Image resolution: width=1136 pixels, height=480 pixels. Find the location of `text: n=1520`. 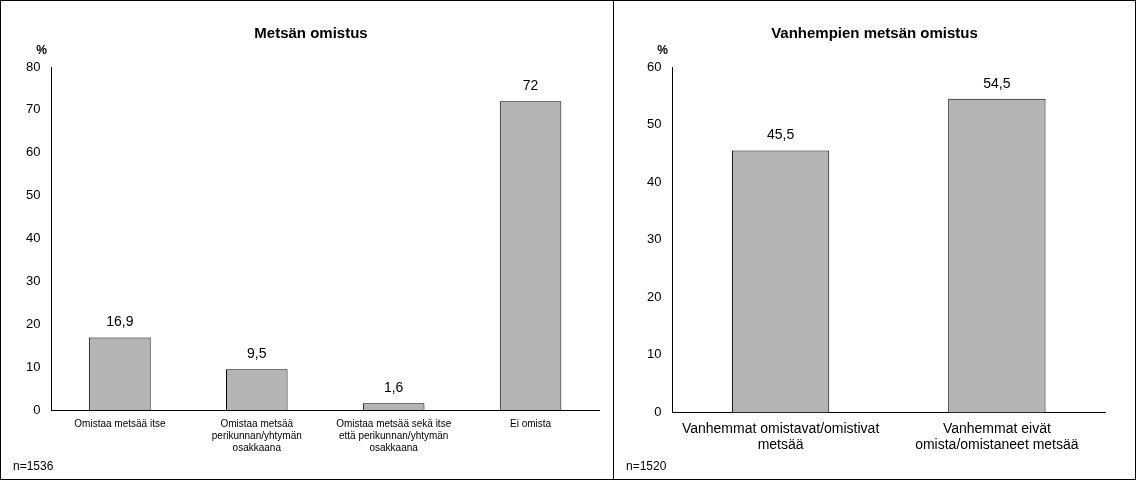

text: n=1520 is located at coordinates (646, 466).